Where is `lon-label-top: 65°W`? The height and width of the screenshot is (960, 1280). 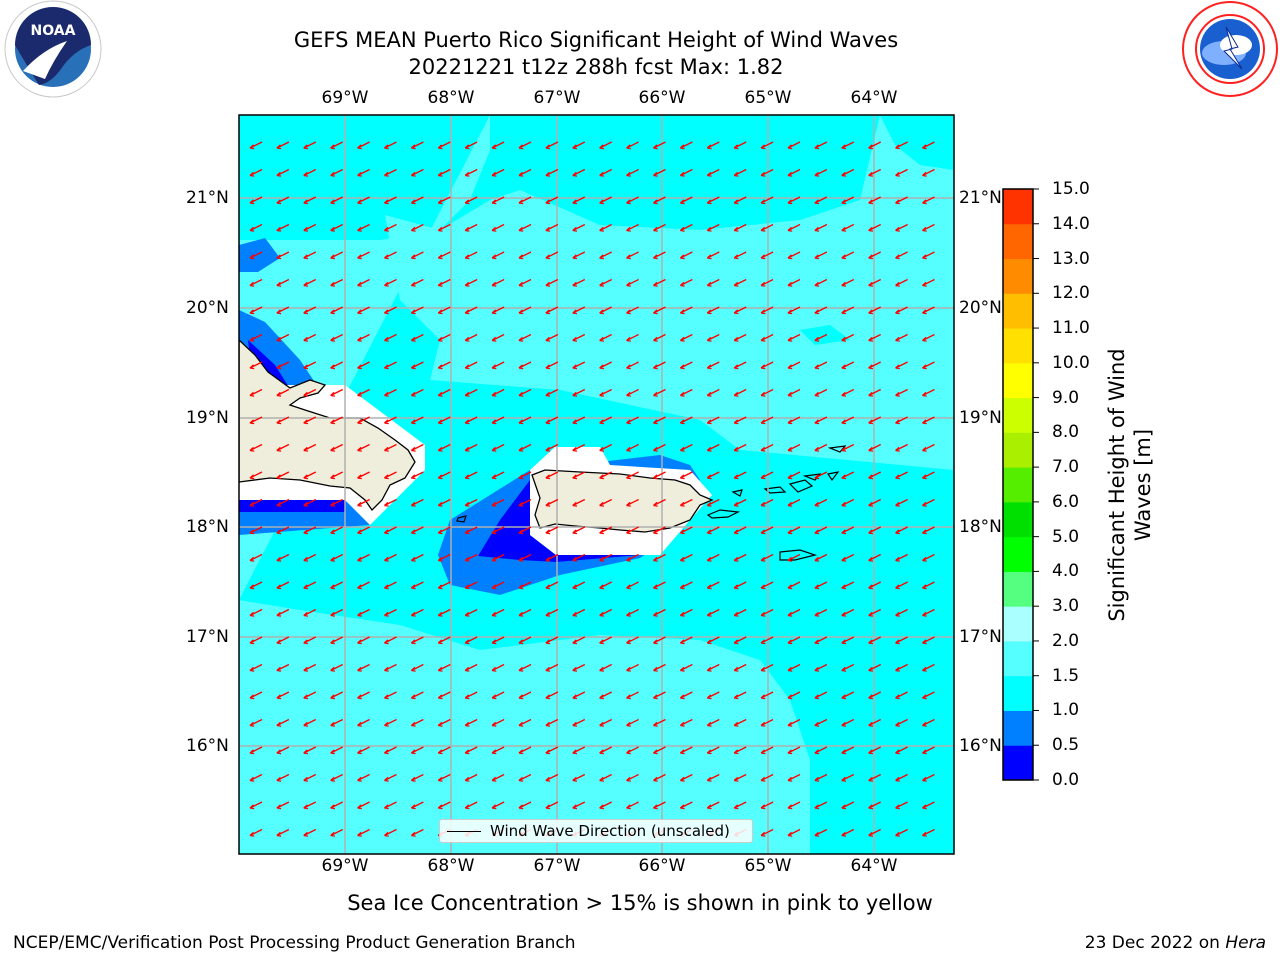
lon-label-top: 65°W is located at coordinates (768, 98).